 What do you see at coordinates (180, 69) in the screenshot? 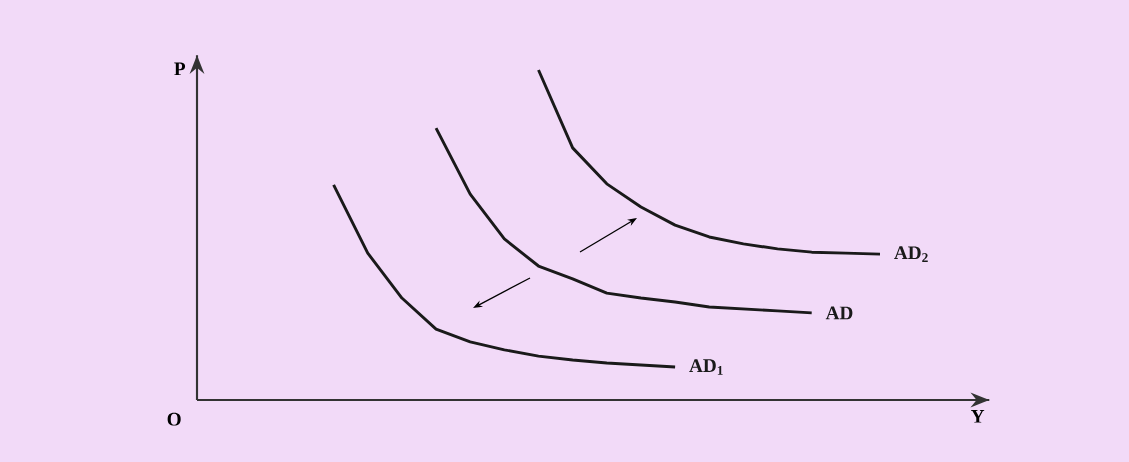
I see `text: P` at bounding box center [180, 69].